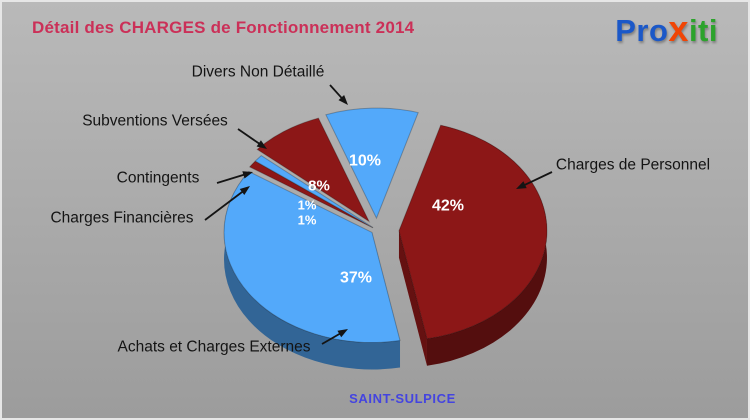  I want to click on slice-callout-label: Achats et Charges Externes, so click(214, 347).